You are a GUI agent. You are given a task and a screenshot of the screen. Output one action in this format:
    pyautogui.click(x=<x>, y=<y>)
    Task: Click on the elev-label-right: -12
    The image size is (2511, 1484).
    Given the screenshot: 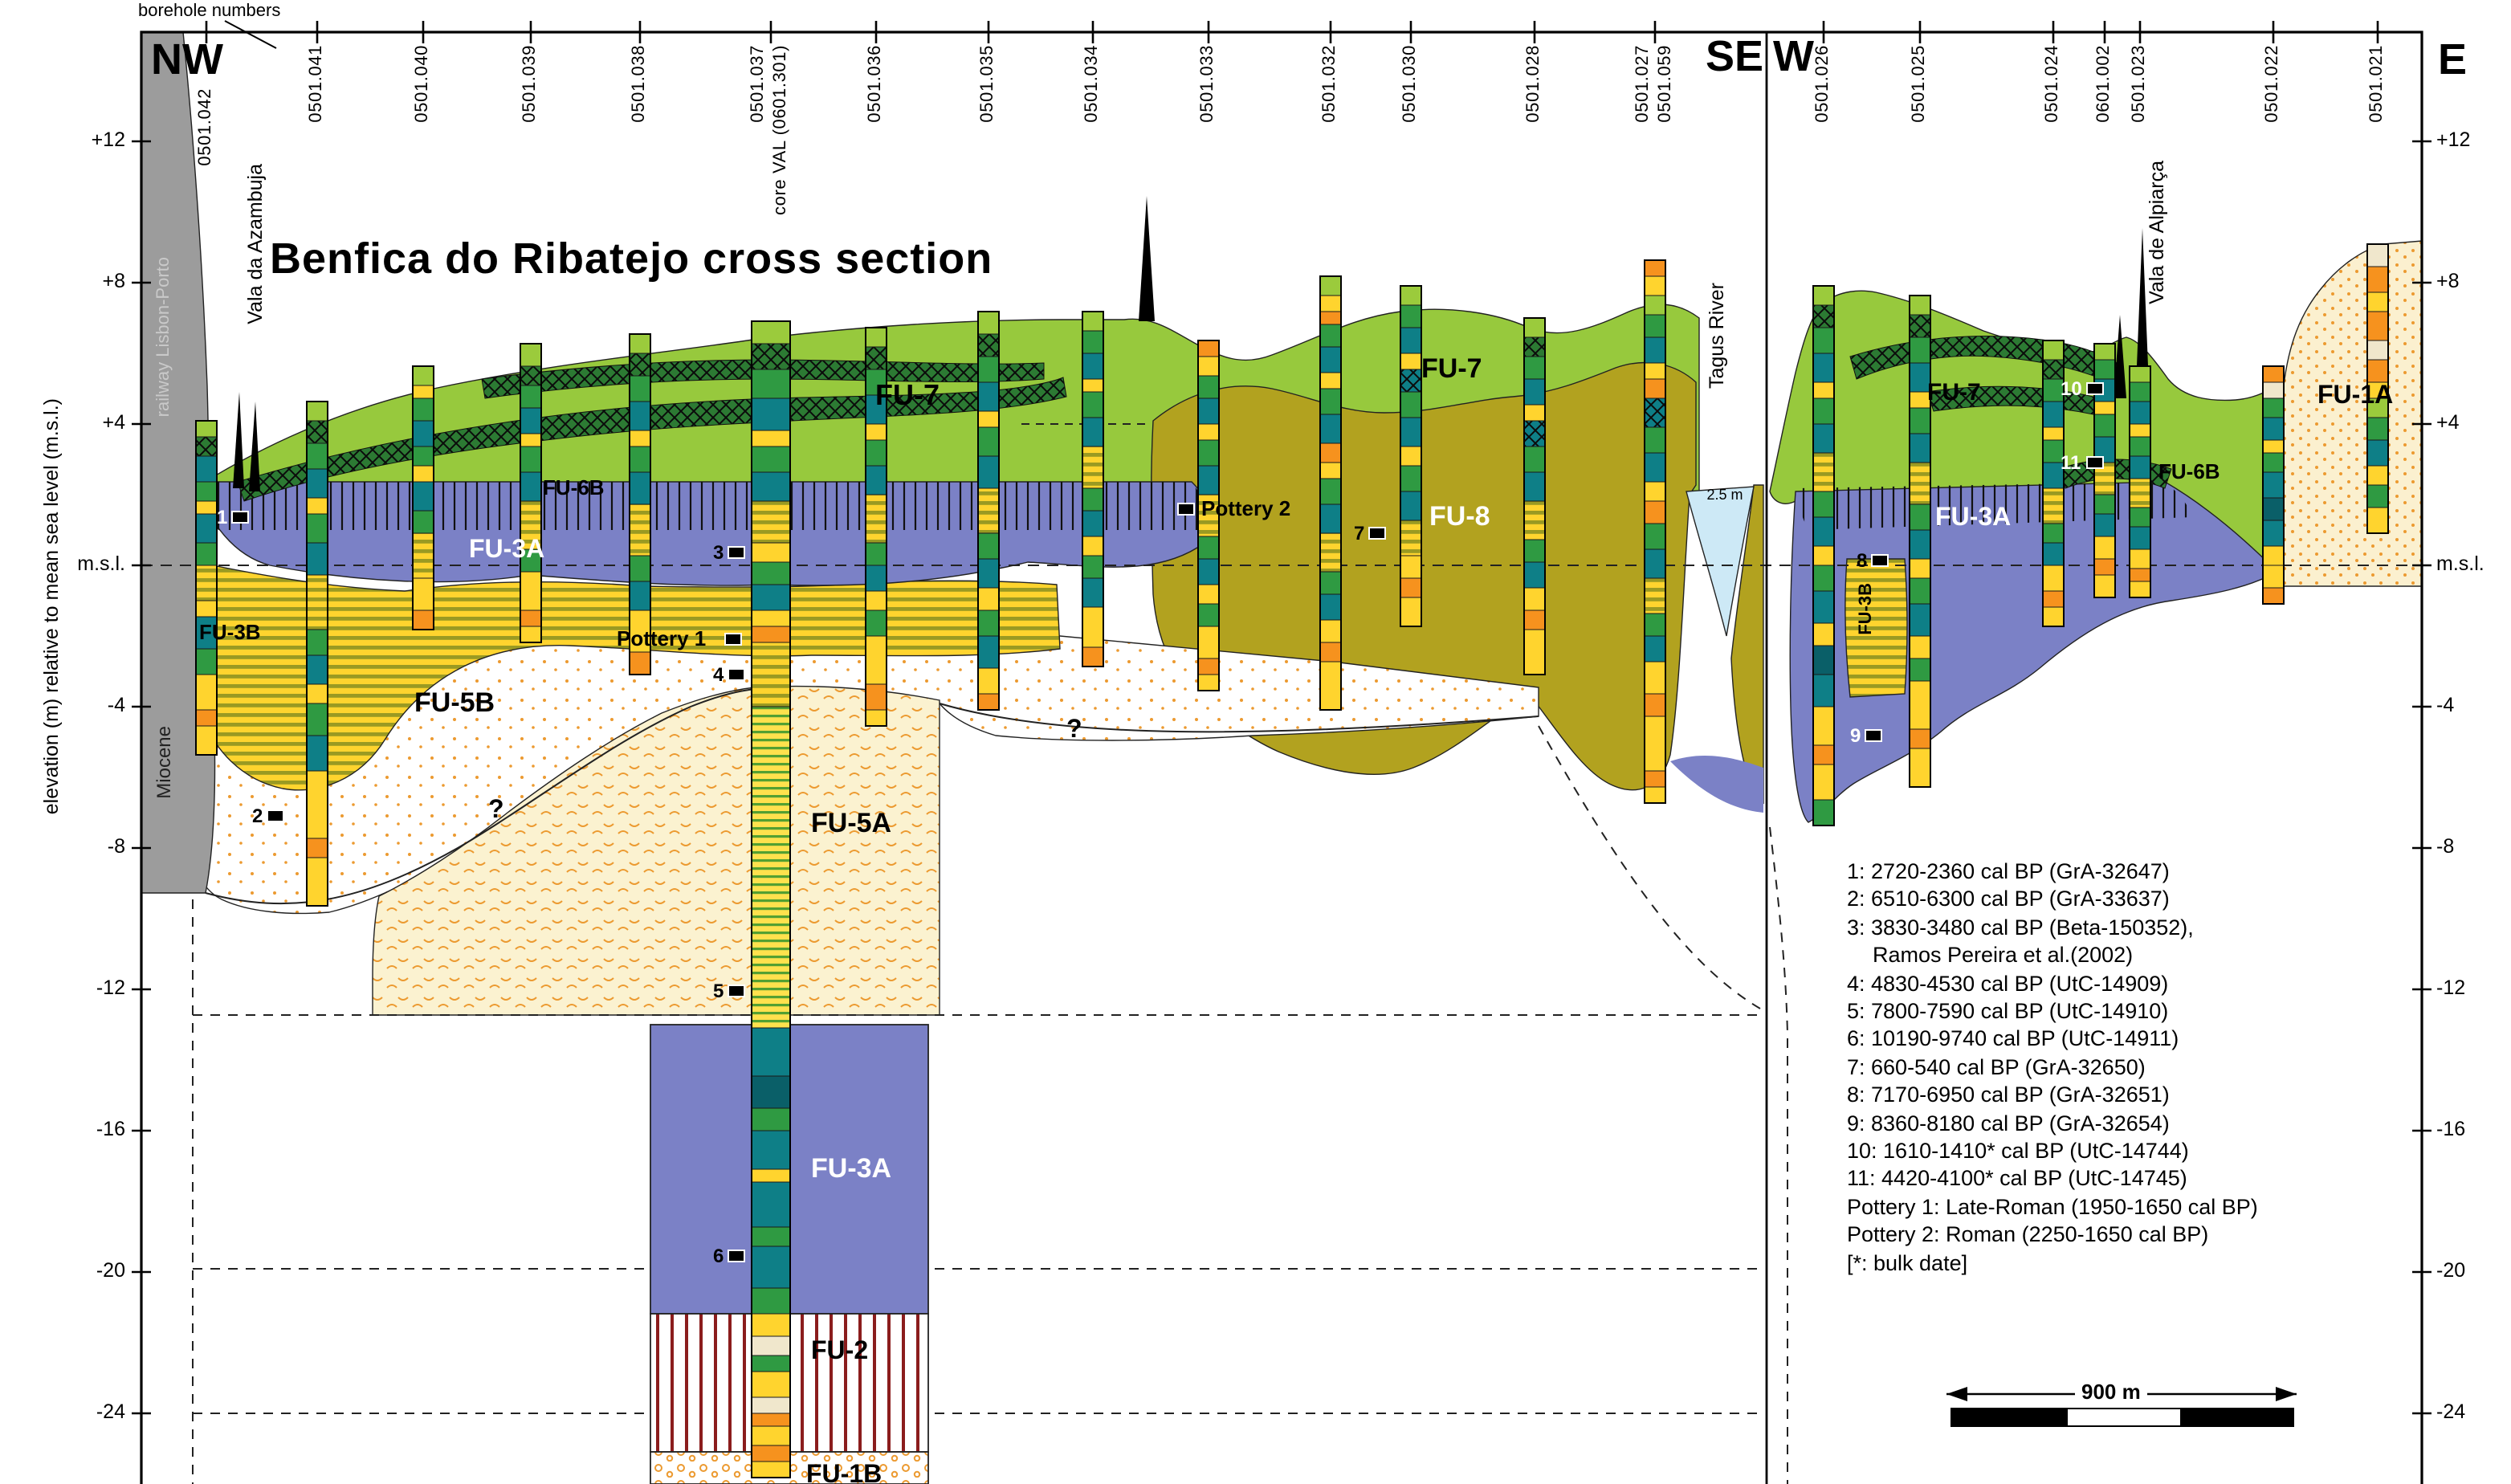 What is the action you would take?
    pyautogui.click(x=2451, y=987)
    